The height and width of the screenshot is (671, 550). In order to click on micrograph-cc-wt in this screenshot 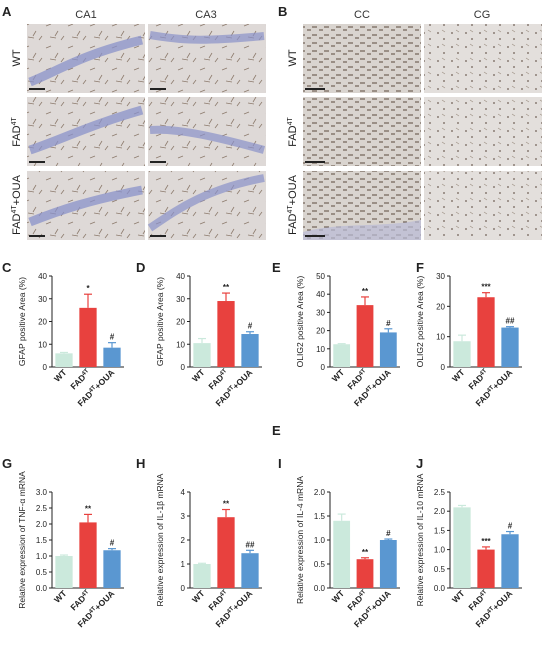, I will do `click(362, 58)`.